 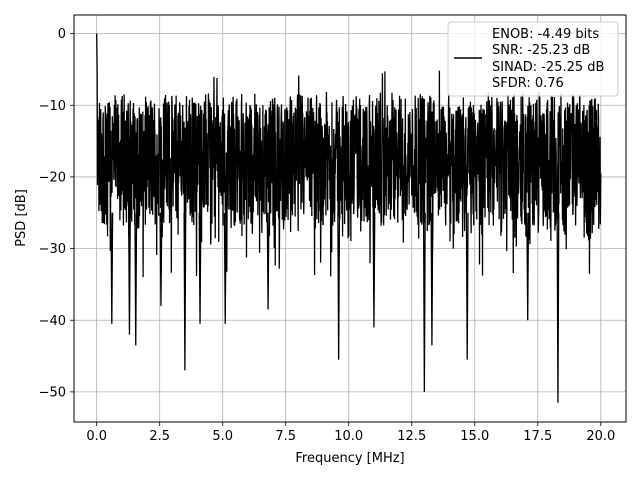 What do you see at coordinates (62, 34) in the screenshot?
I see `y-tick-label: 0` at bounding box center [62, 34].